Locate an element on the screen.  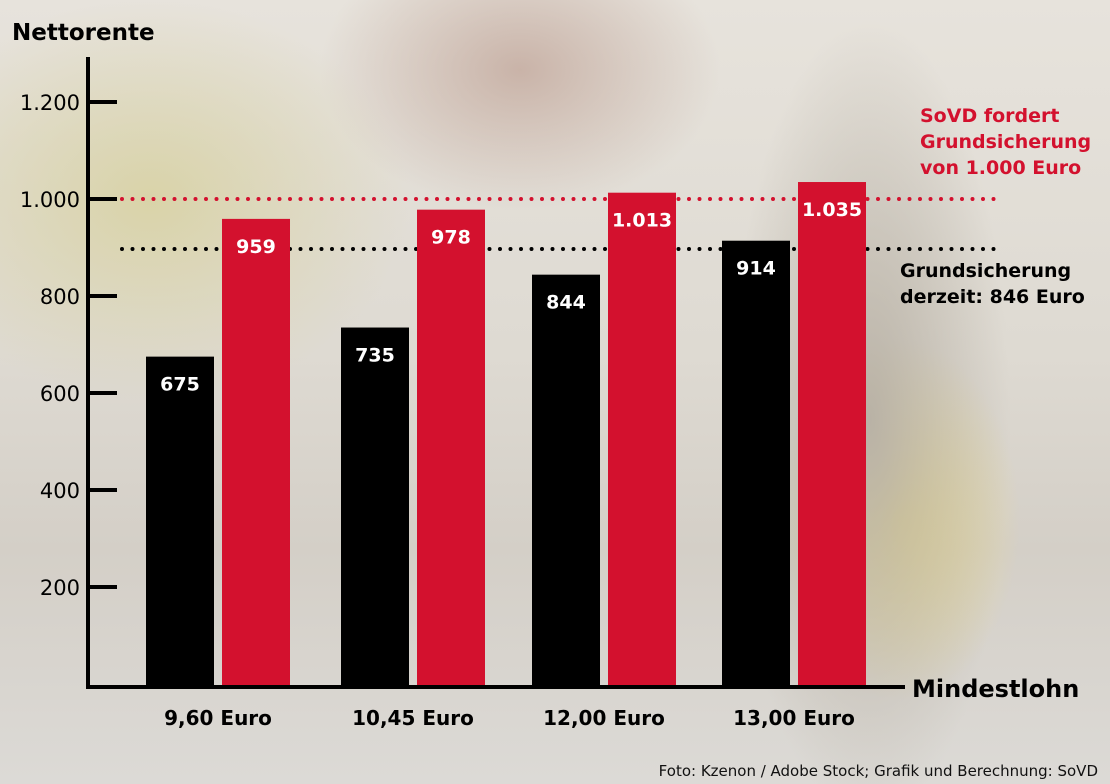
bar-value-label: 978 is located at coordinates (451, 238).